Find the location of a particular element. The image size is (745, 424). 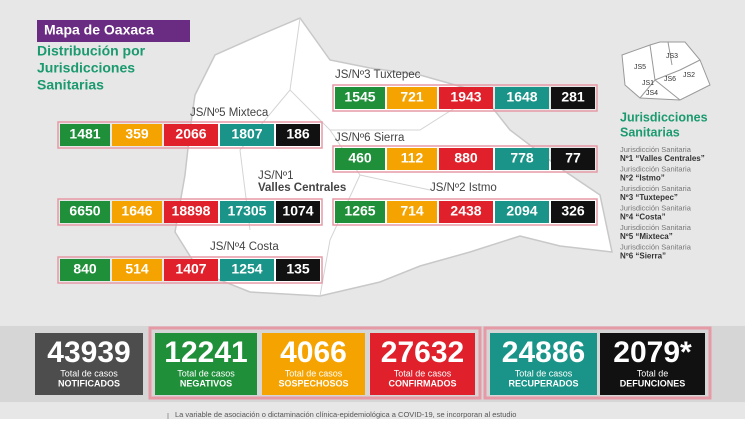

case-count: 1545 is located at coordinates (359, 97).